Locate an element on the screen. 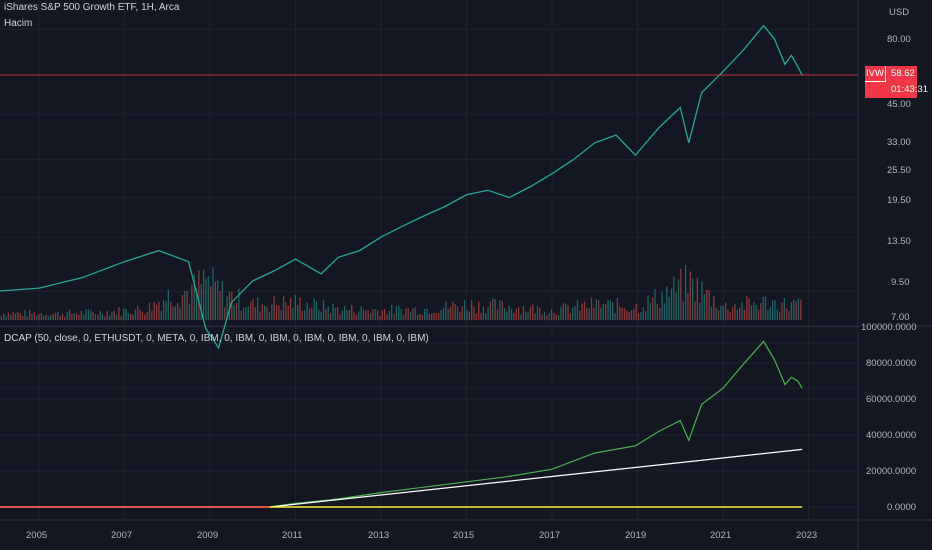 The image size is (932, 550). indicator-tick: 0.0000 is located at coordinates (902, 507).